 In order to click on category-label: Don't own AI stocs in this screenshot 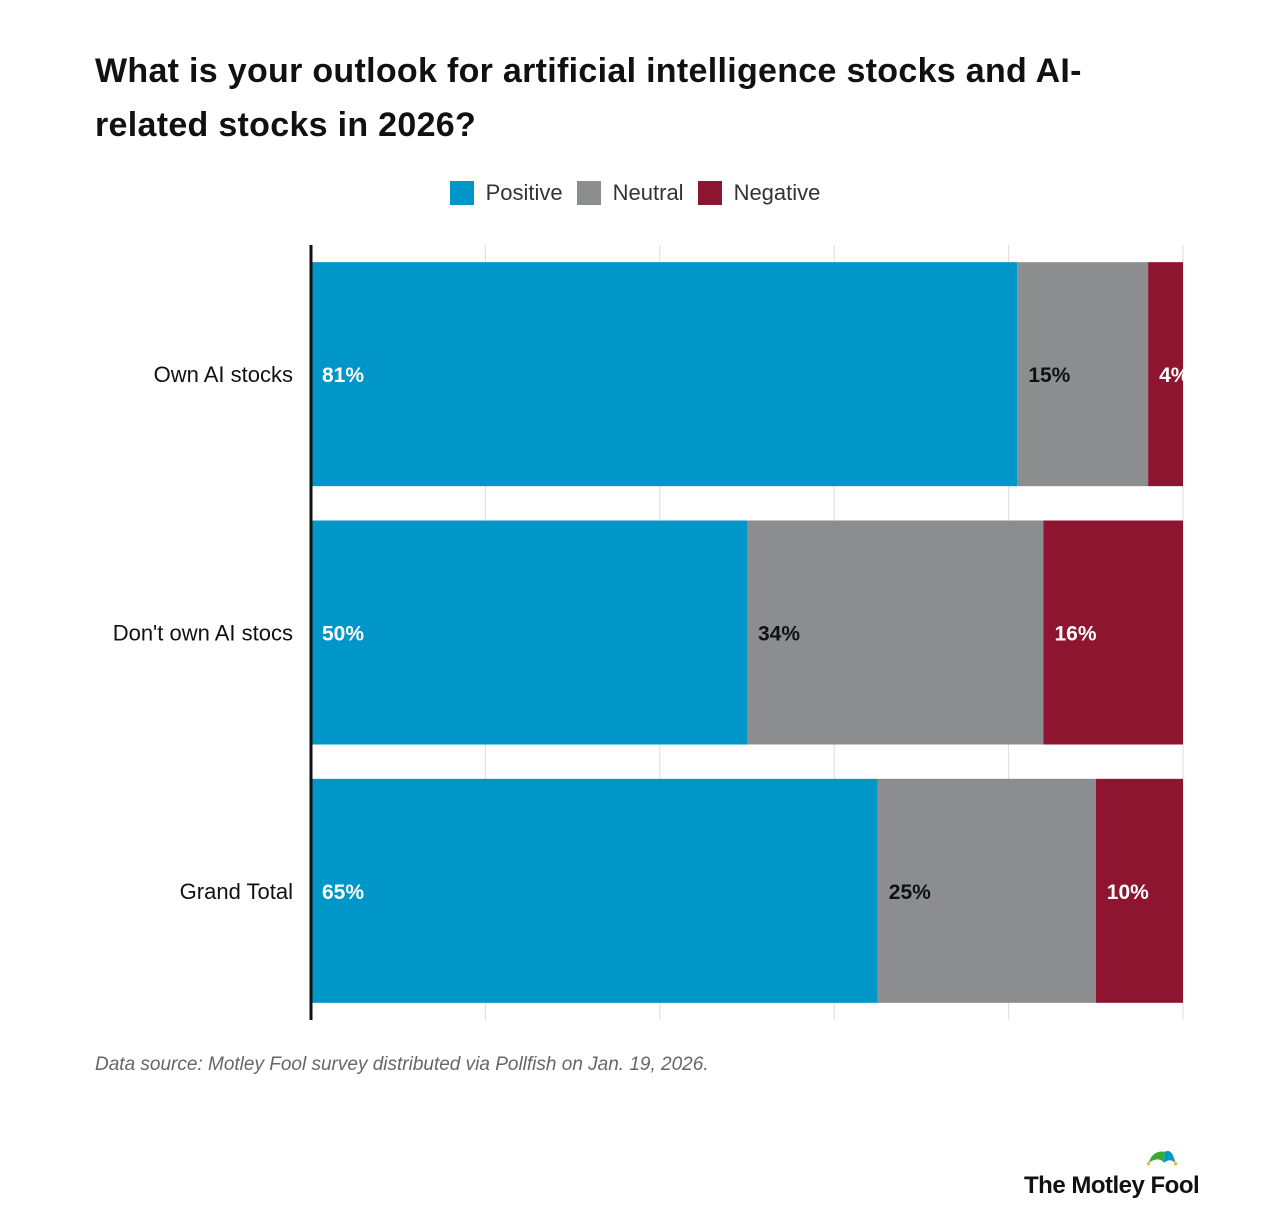, I will do `click(203, 633)`.